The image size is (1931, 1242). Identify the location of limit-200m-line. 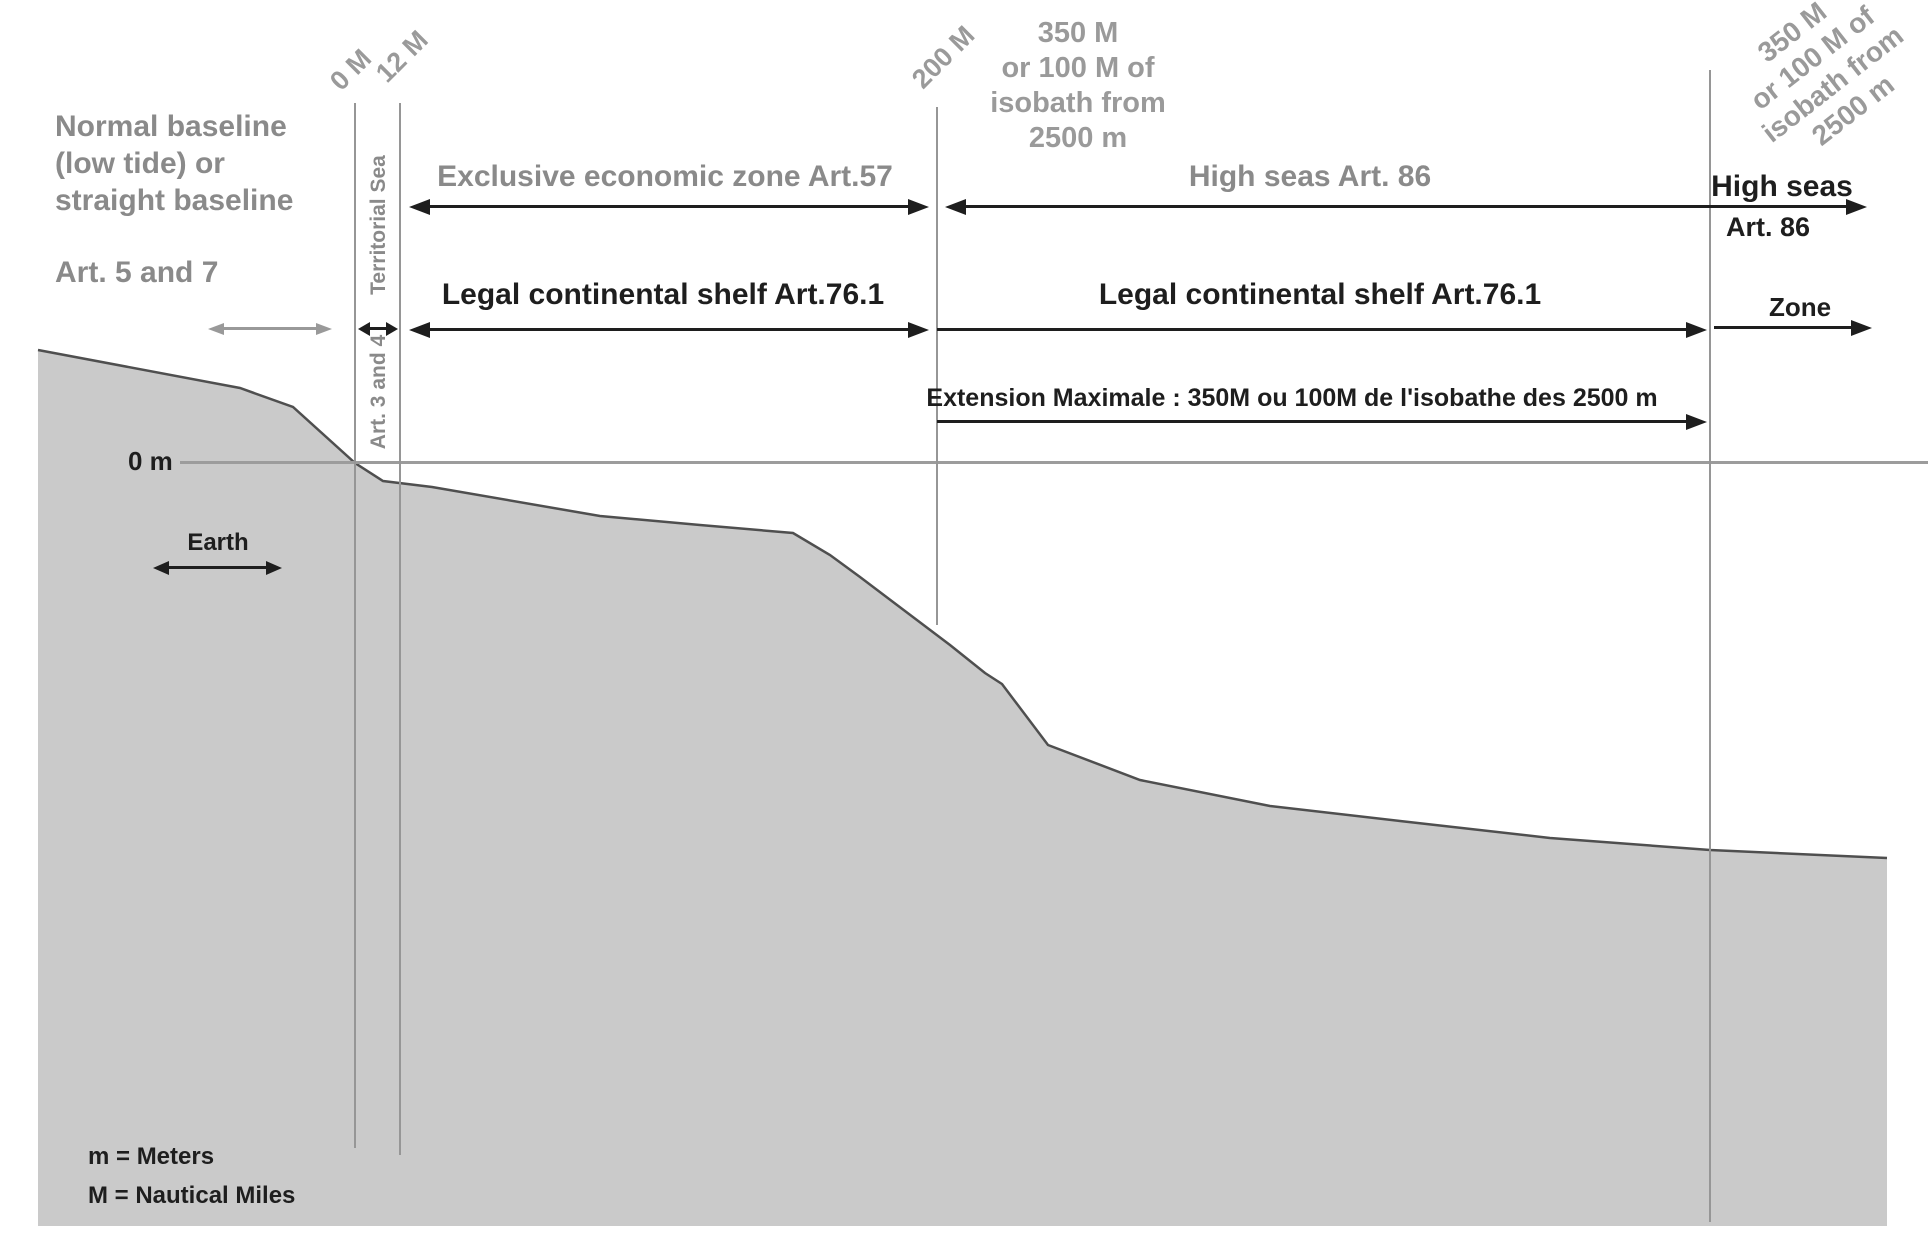
(937, 366).